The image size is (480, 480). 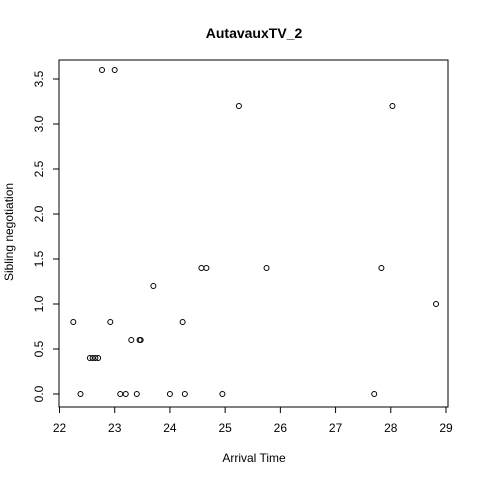 I want to click on x-tick-label: 28, so click(x=391, y=428).